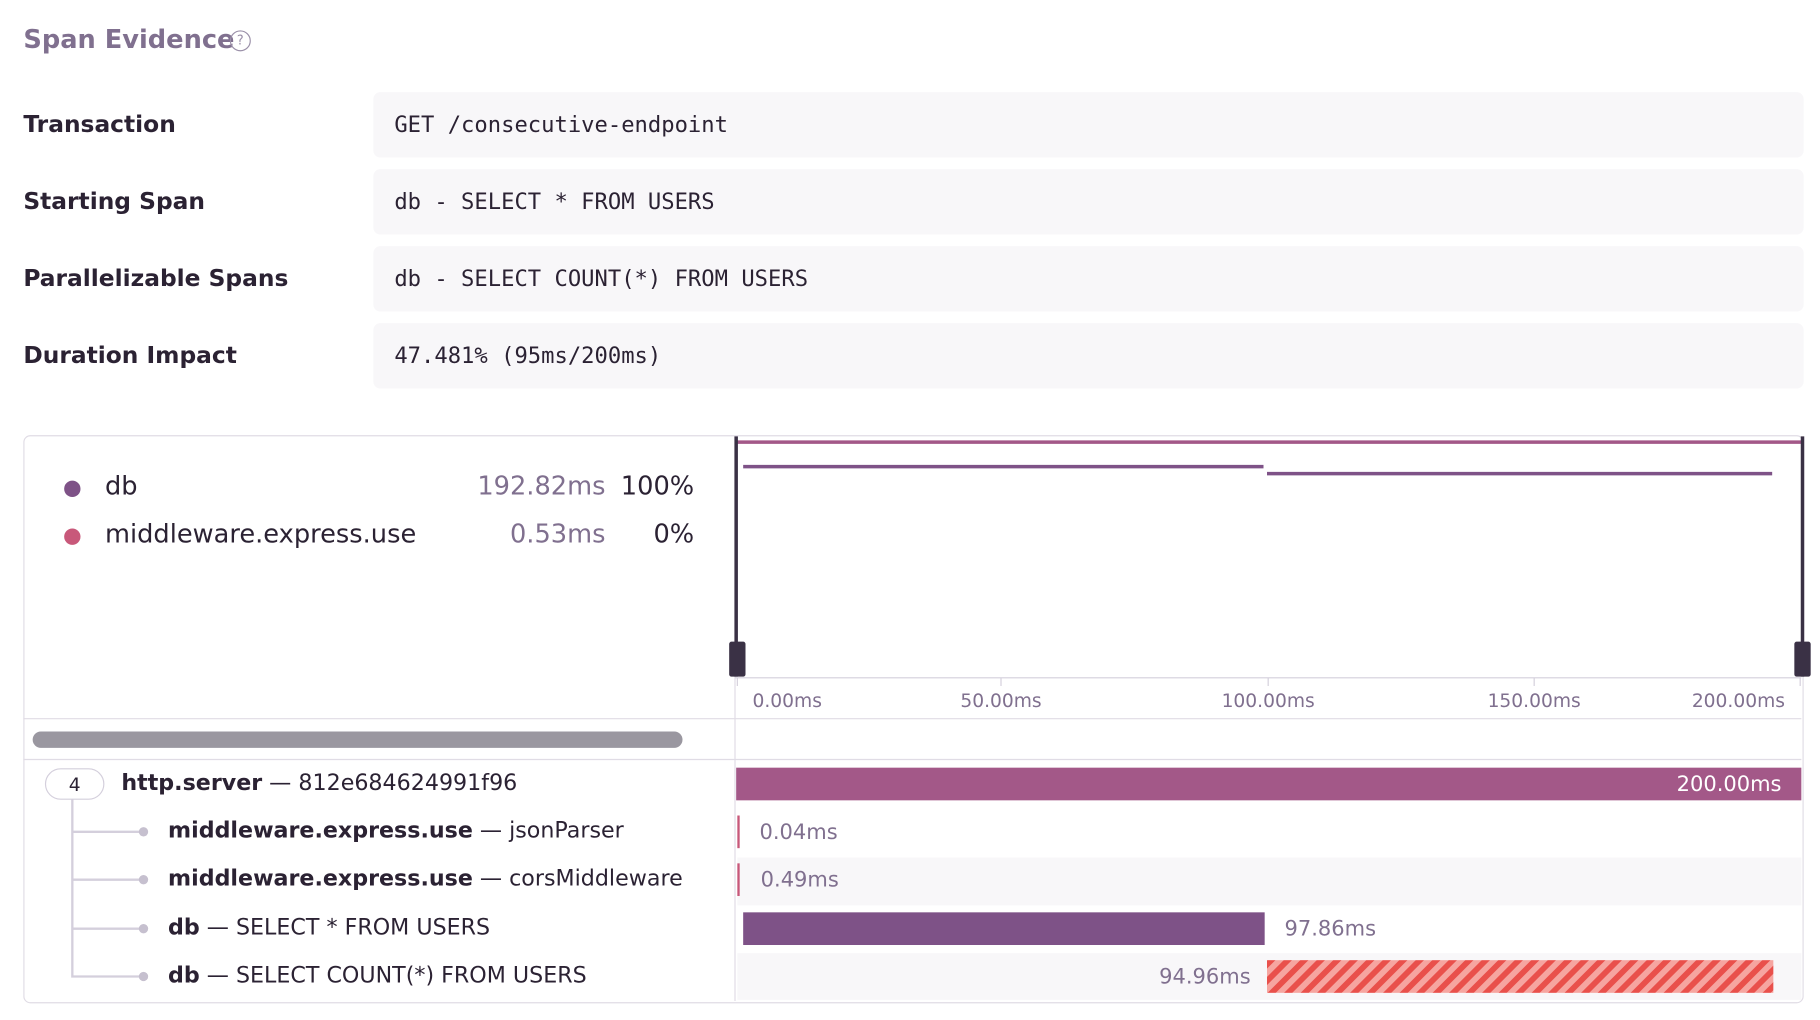  Describe the element at coordinates (674, 535) in the screenshot. I see `legend-percent: 0%` at that location.